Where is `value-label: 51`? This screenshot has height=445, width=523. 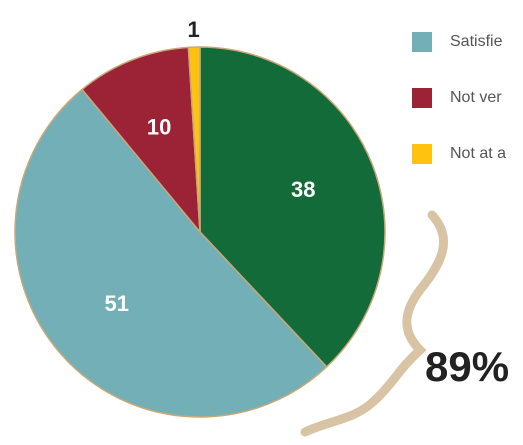
value-label: 51 is located at coordinates (116, 303).